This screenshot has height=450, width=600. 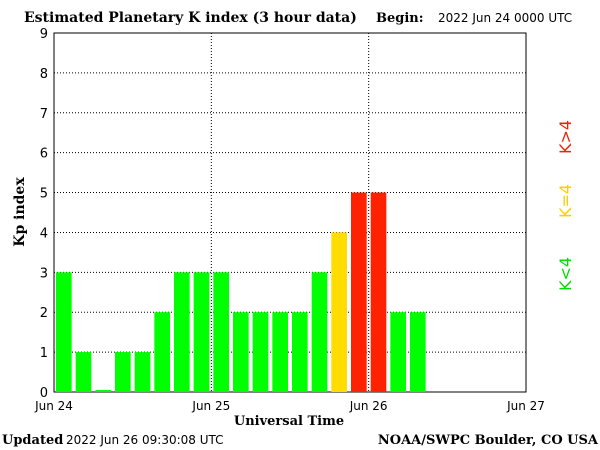 I want to click on y-tick-label-3: 3, so click(x=44, y=273).